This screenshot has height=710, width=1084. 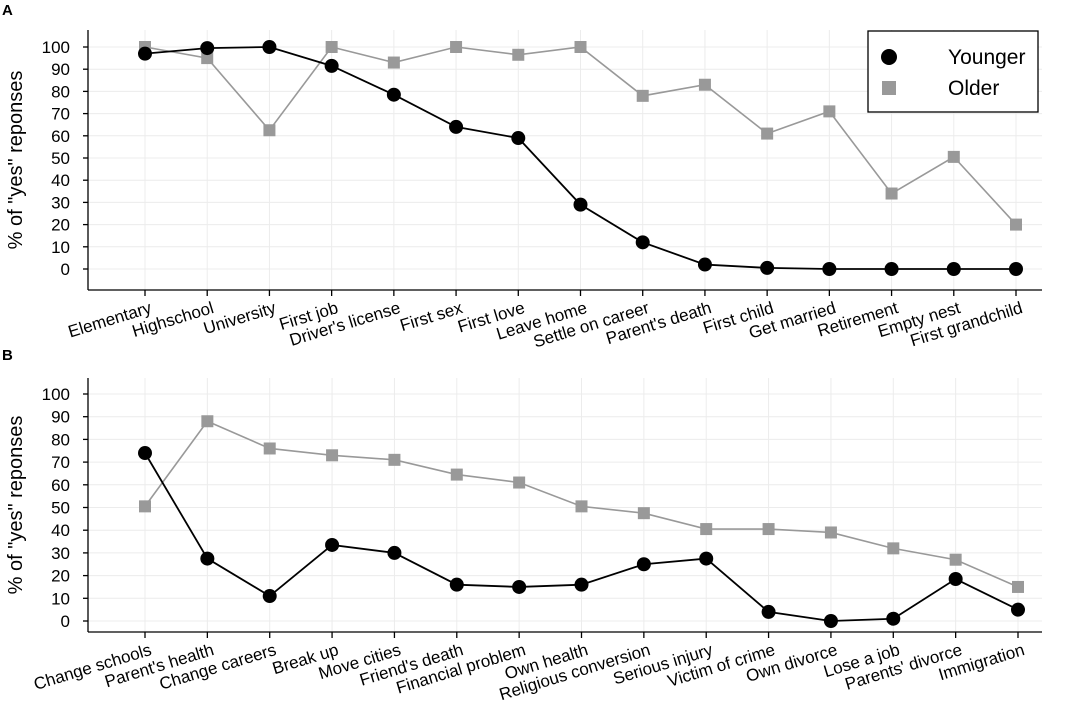 I want to click on panel-a-y-tick-label: 80, so click(x=60, y=91).